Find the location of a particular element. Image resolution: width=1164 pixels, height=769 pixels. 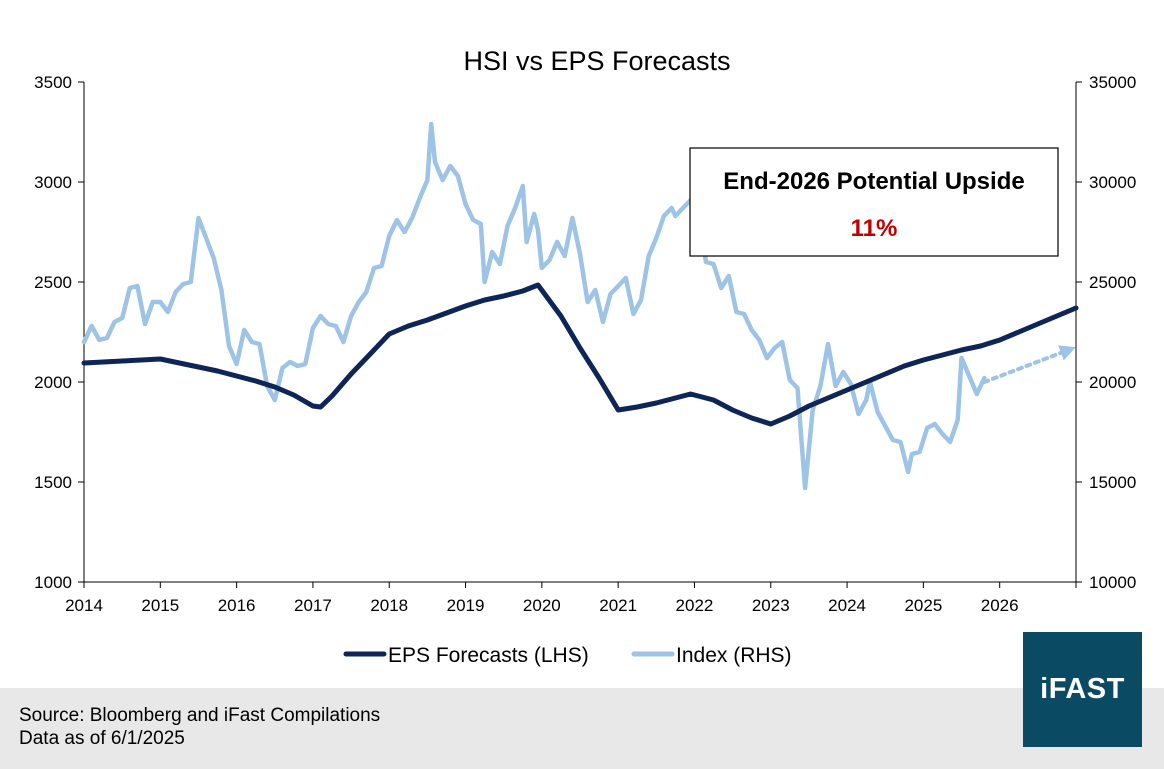

data-date-text: Data as of 6/1/2025 is located at coordinates (102, 738).